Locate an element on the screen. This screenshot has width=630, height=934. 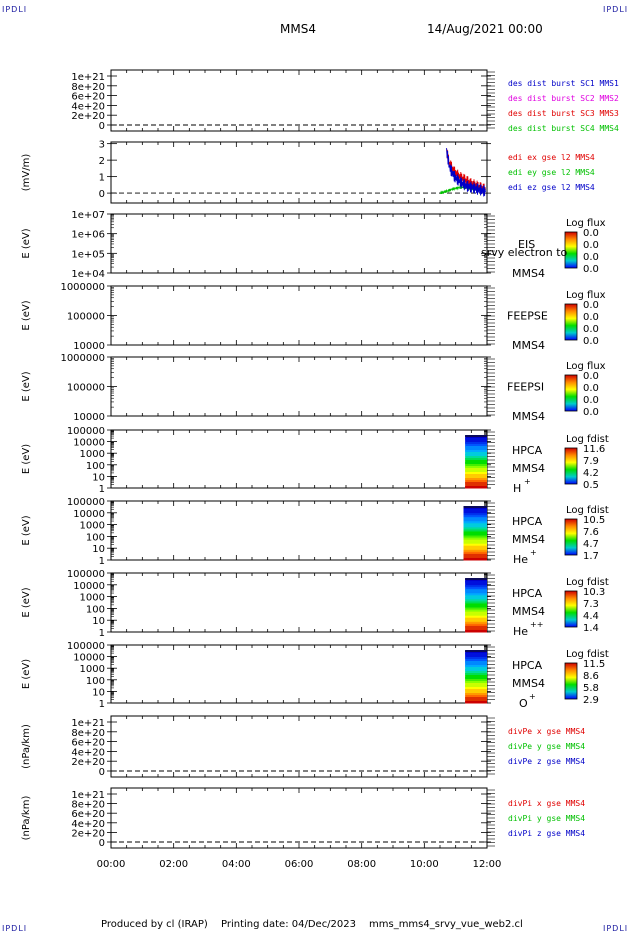
legend-entry: des dist burst SC2 MMS2 is located at coordinates (563, 98).